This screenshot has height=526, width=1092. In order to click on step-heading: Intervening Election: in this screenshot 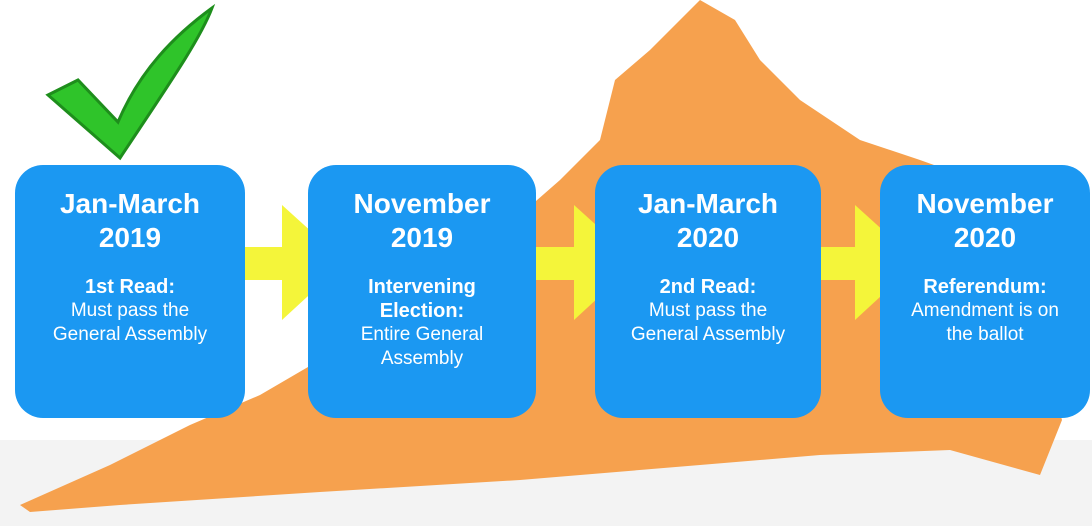, I will do `click(422, 299)`.